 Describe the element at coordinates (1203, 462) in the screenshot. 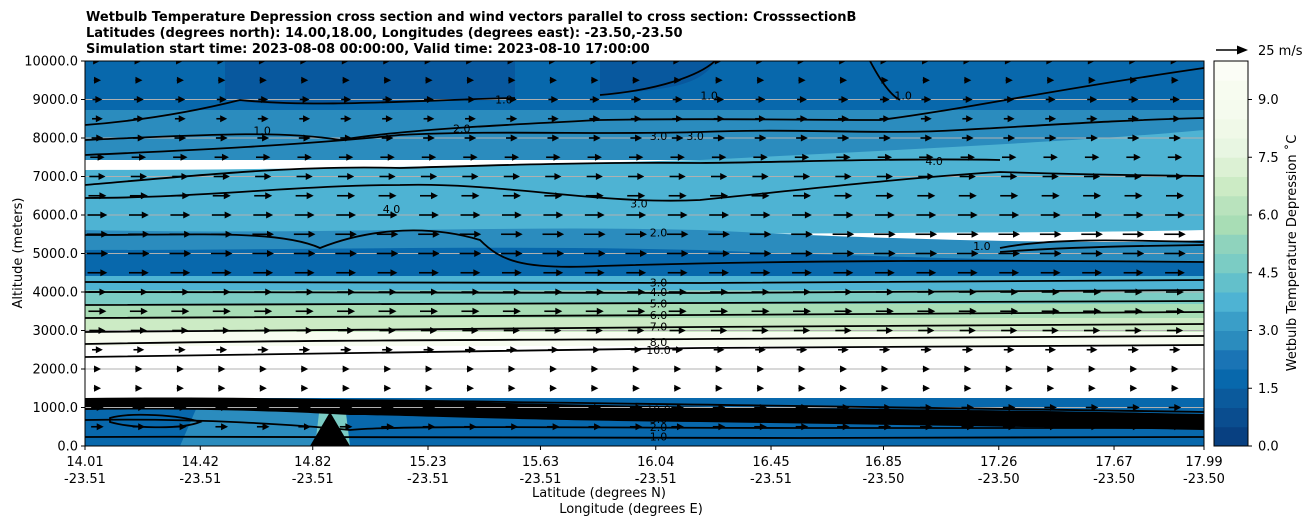

I see `x-tick-label-lat: 17.99` at that location.